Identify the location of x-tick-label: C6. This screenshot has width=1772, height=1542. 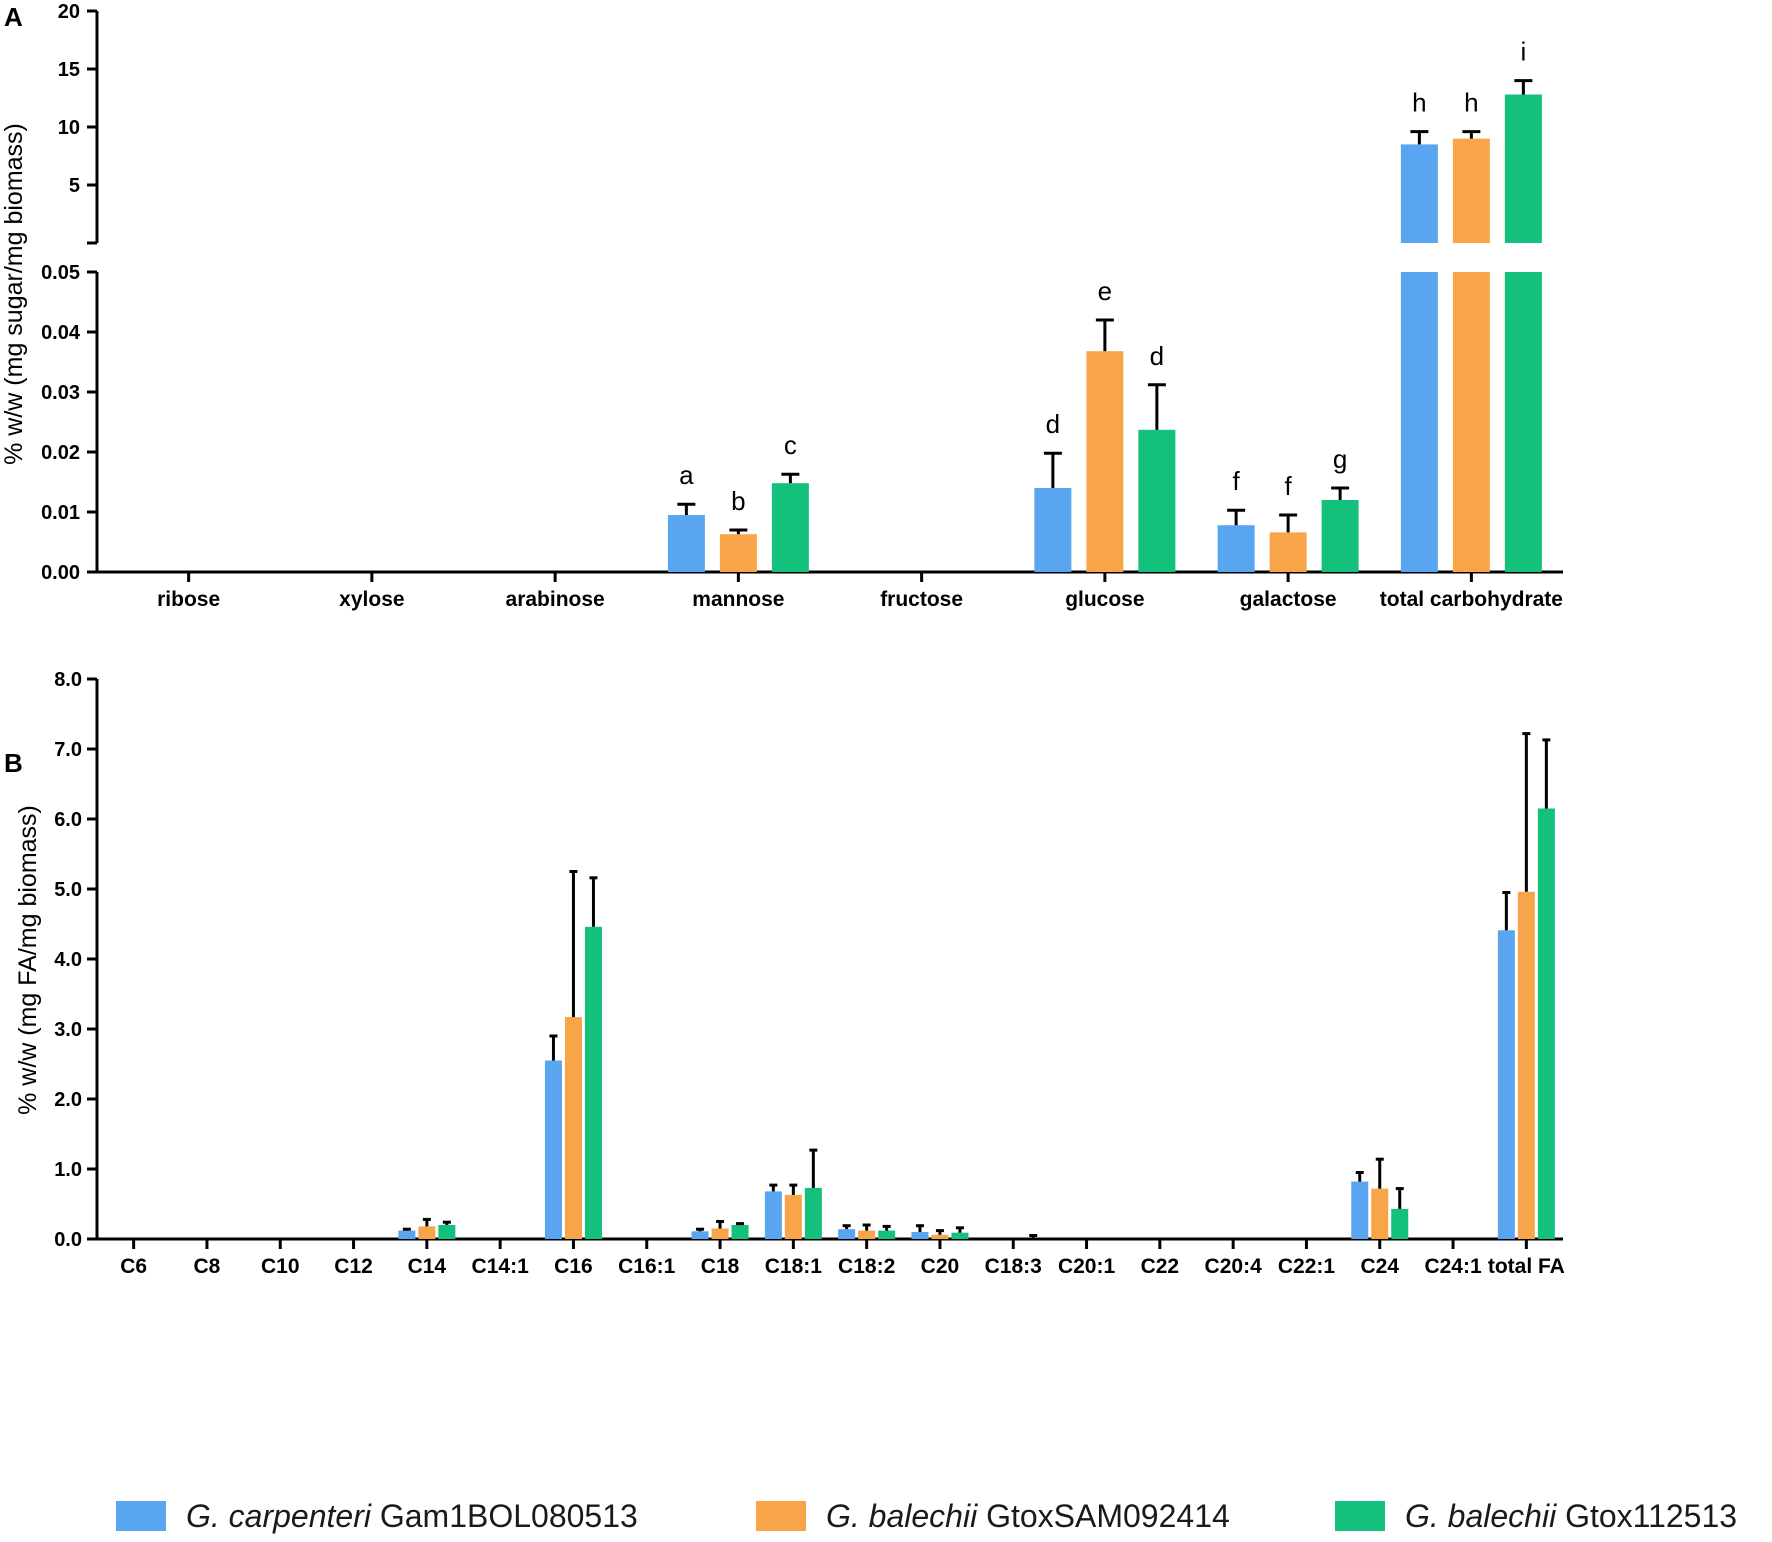
(133, 1266).